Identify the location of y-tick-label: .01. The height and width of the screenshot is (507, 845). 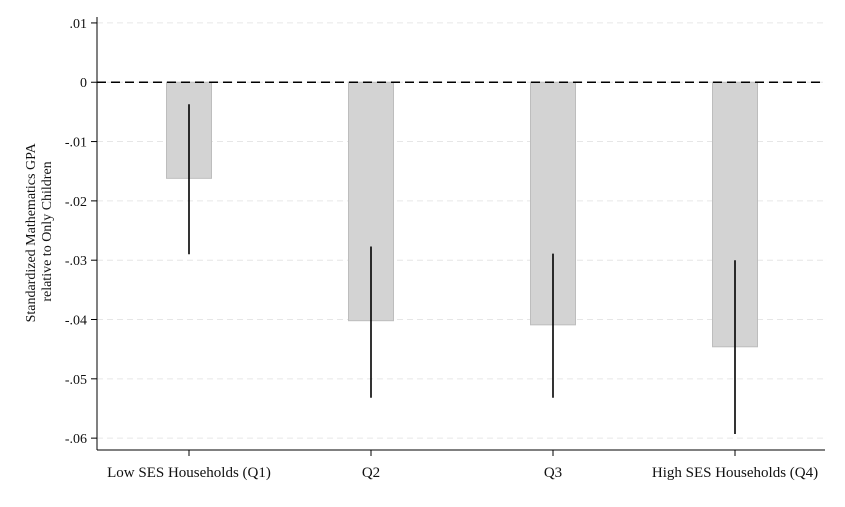
(79, 24).